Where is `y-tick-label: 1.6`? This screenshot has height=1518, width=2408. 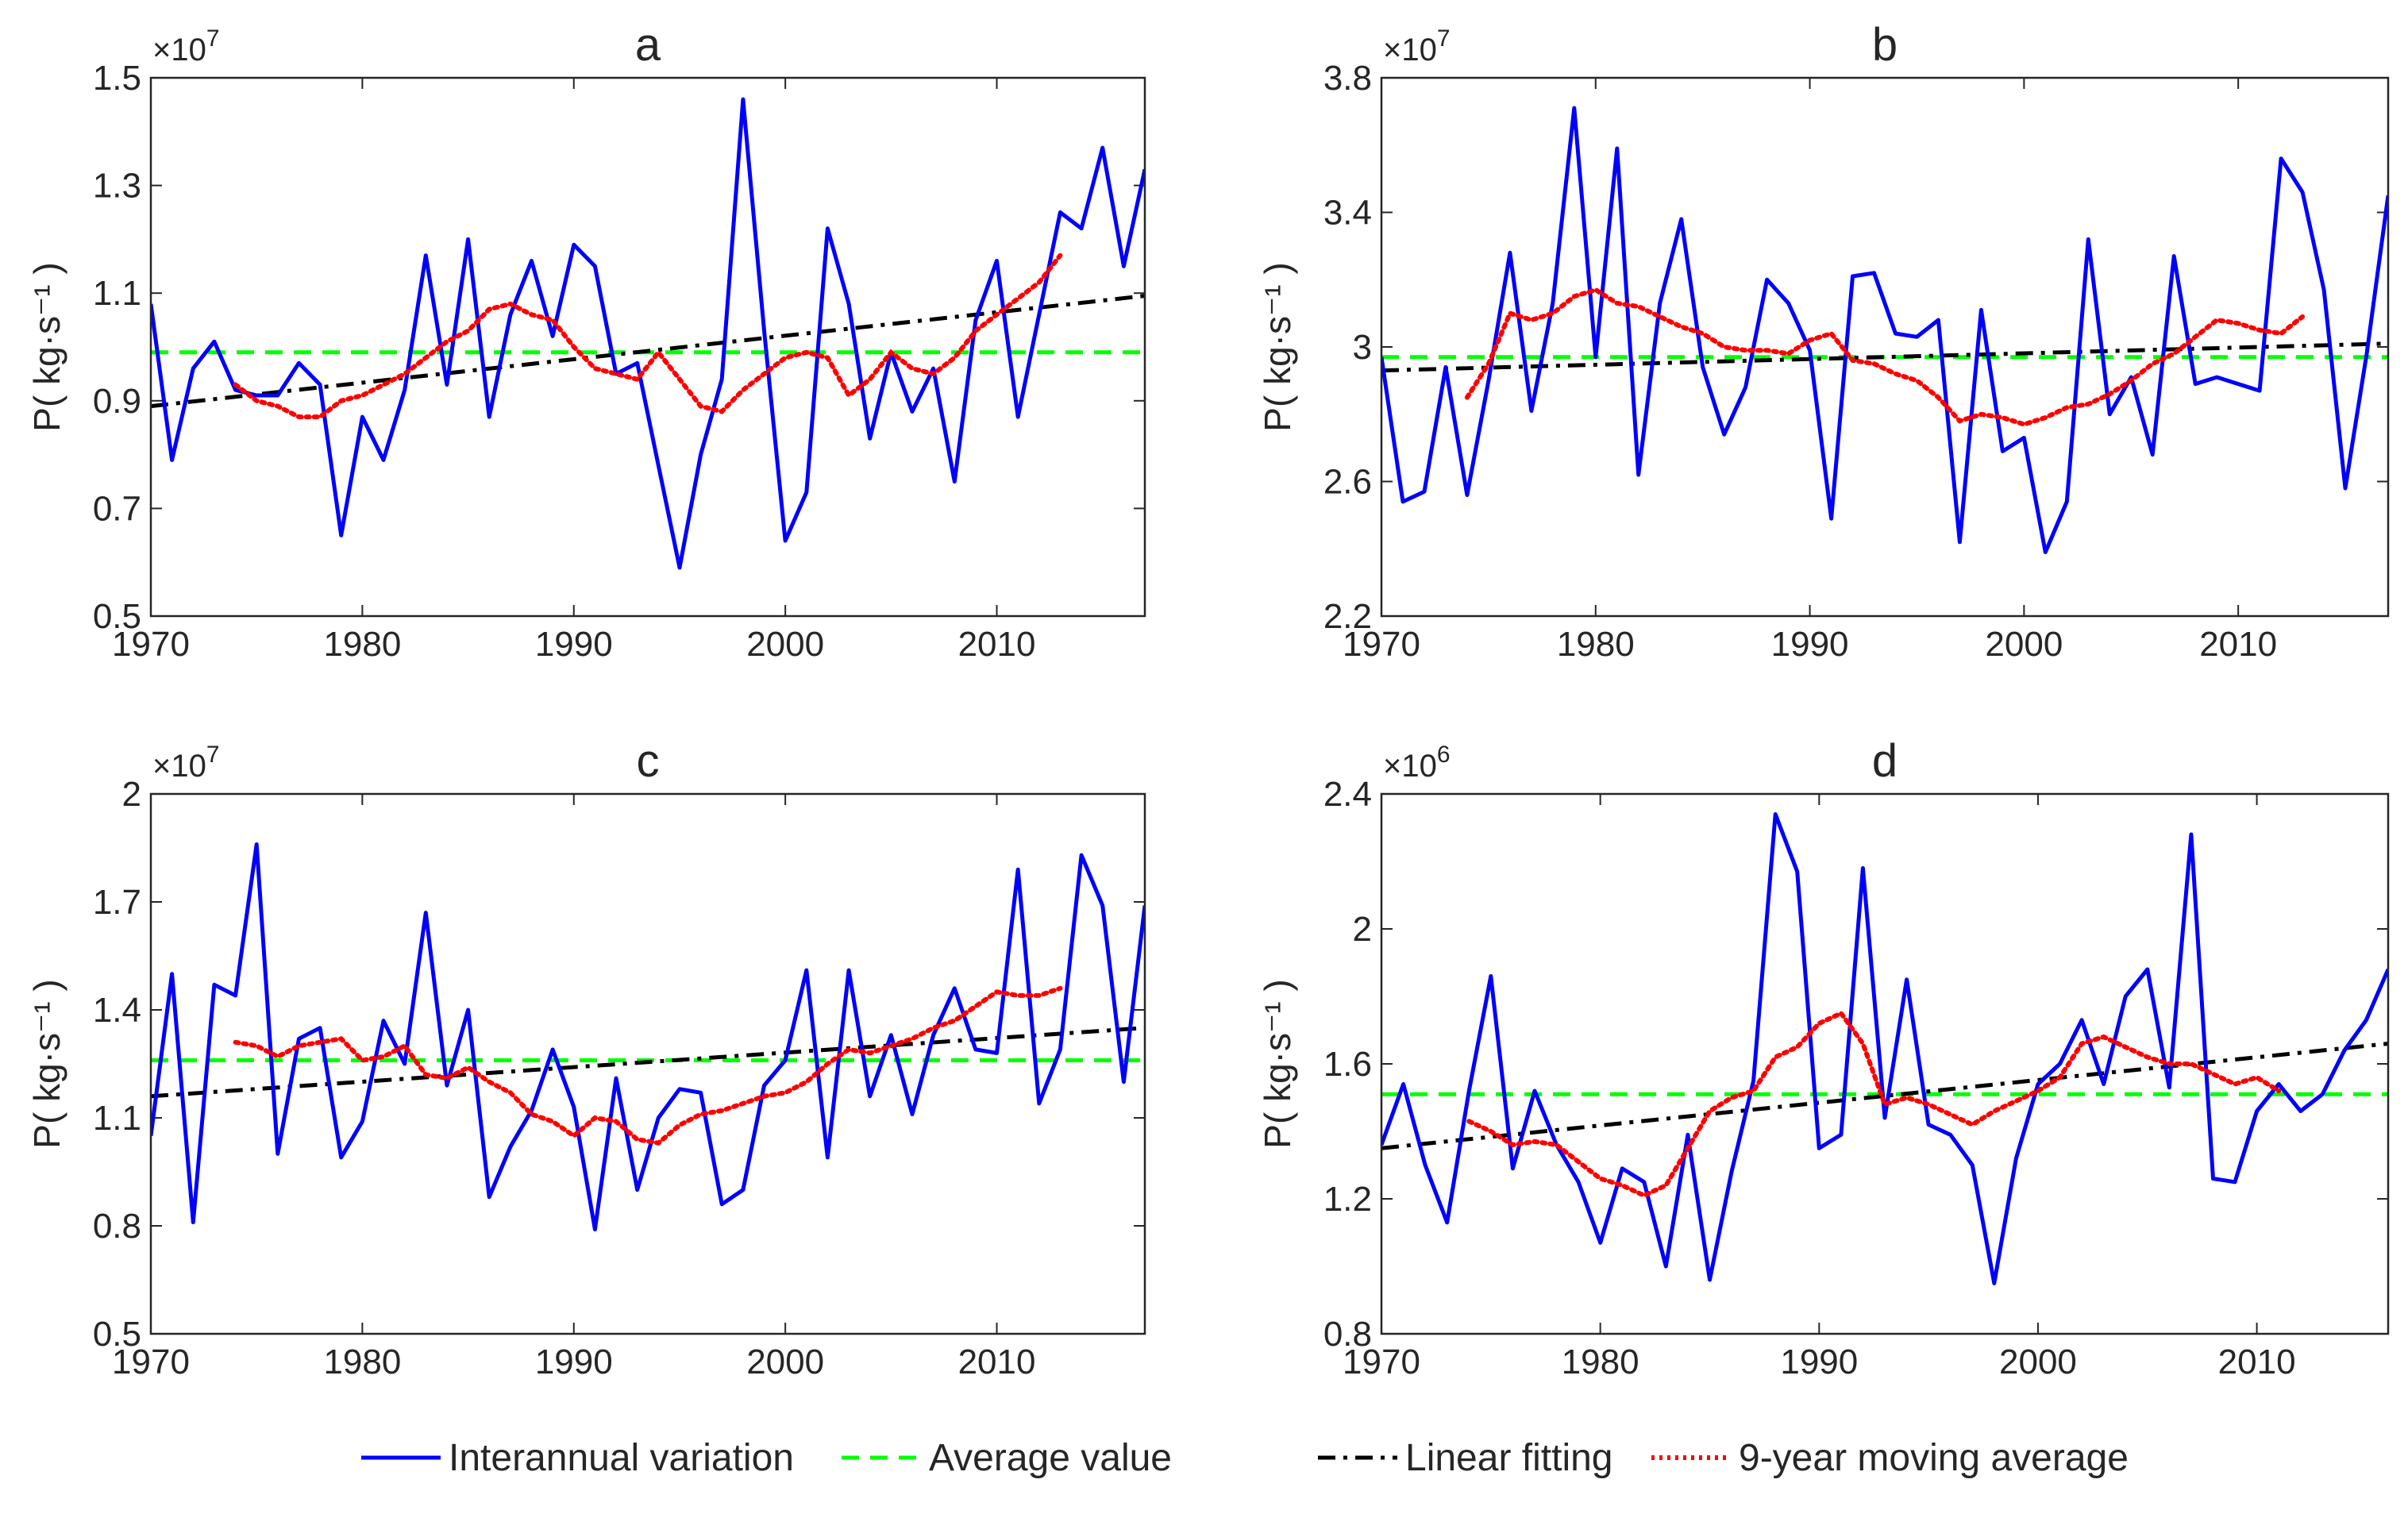 y-tick-label: 1.6 is located at coordinates (1347, 1064).